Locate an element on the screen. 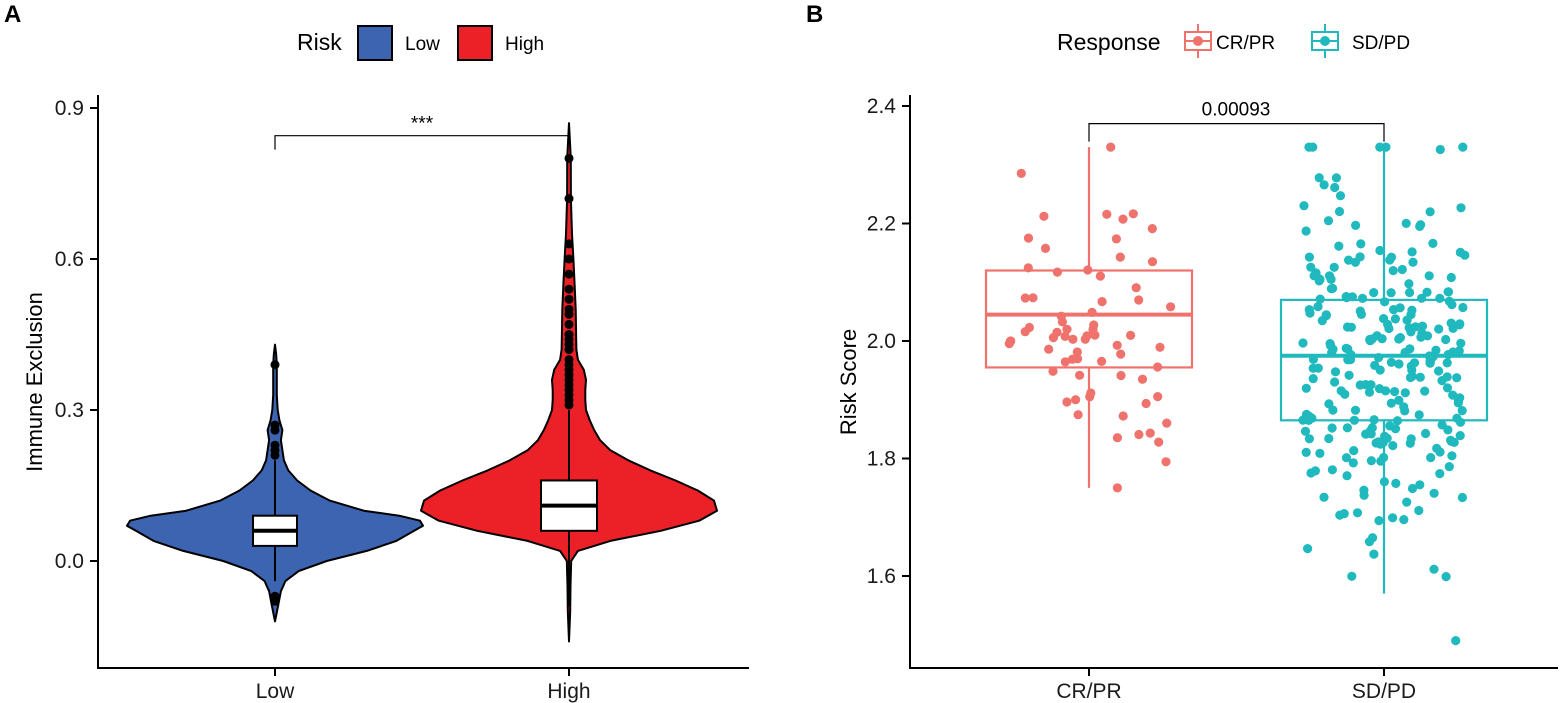 The width and height of the screenshot is (1560, 703). legend-swatch-high is located at coordinates (475, 43).